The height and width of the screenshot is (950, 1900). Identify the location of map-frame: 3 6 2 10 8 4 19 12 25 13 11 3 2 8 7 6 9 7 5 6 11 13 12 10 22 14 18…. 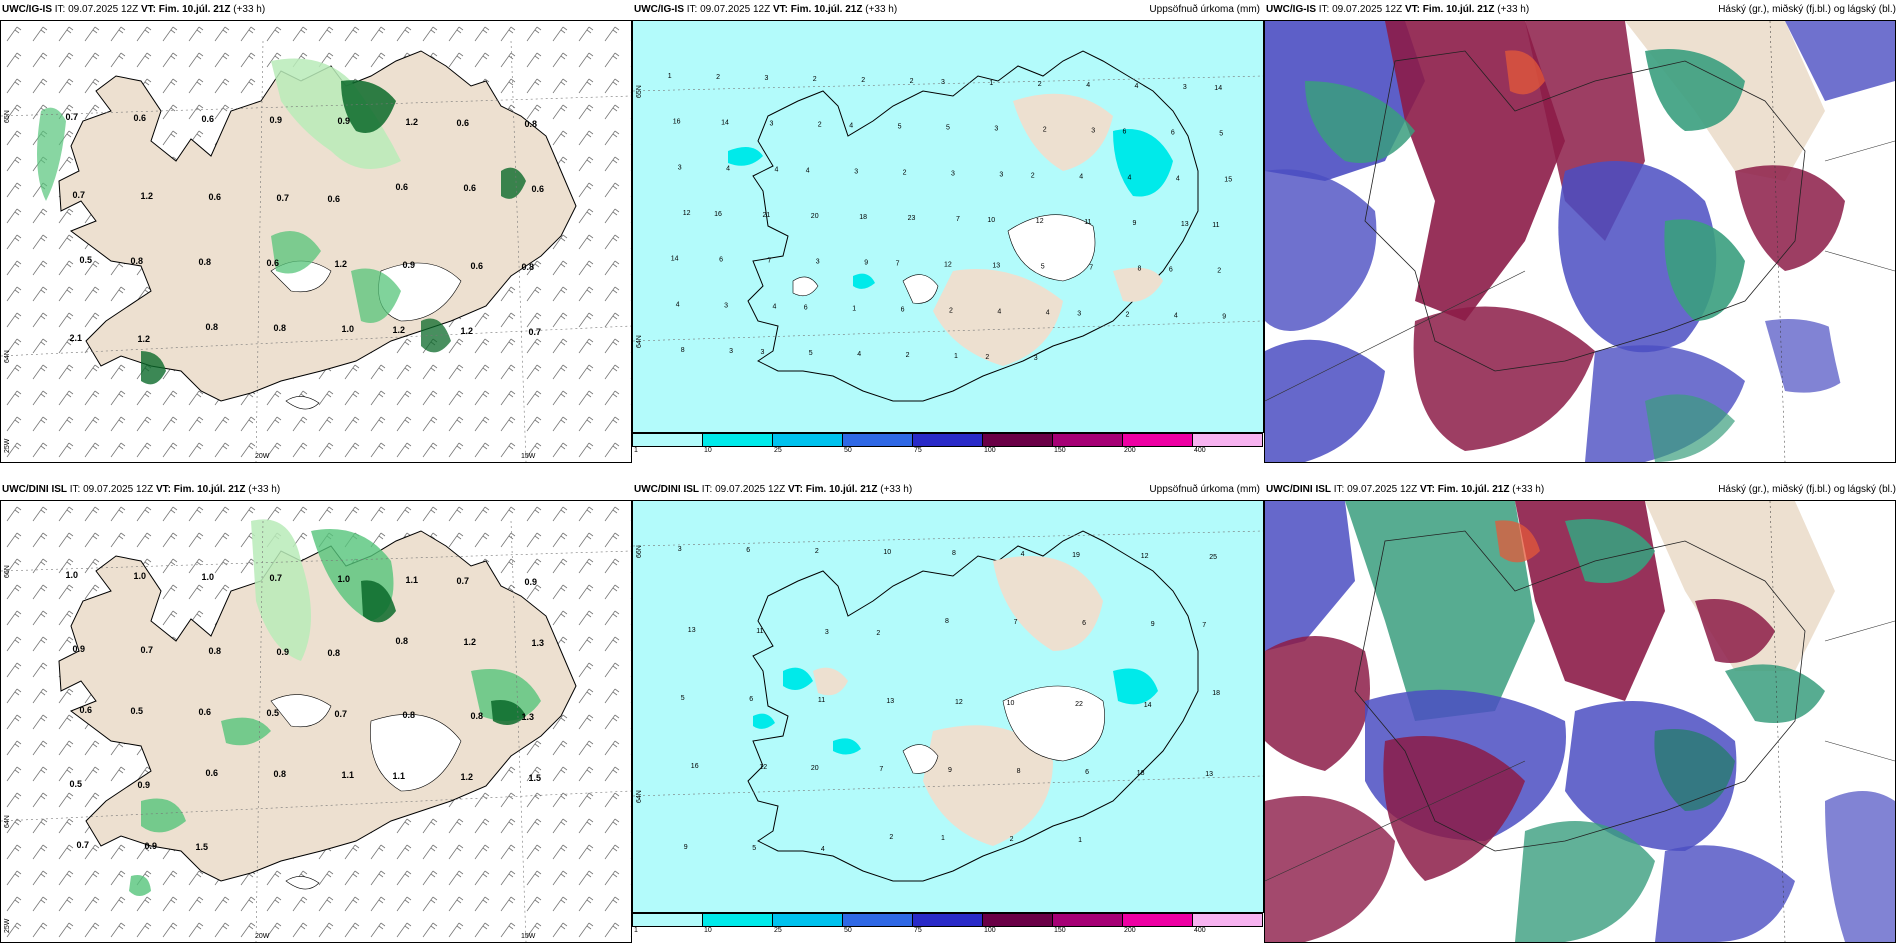
(948, 706).